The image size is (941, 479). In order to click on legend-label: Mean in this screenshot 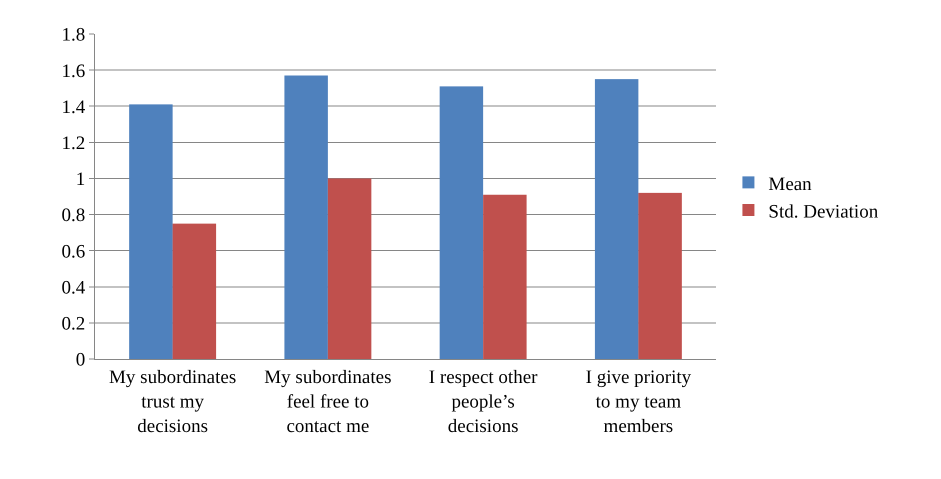, I will do `click(790, 184)`.